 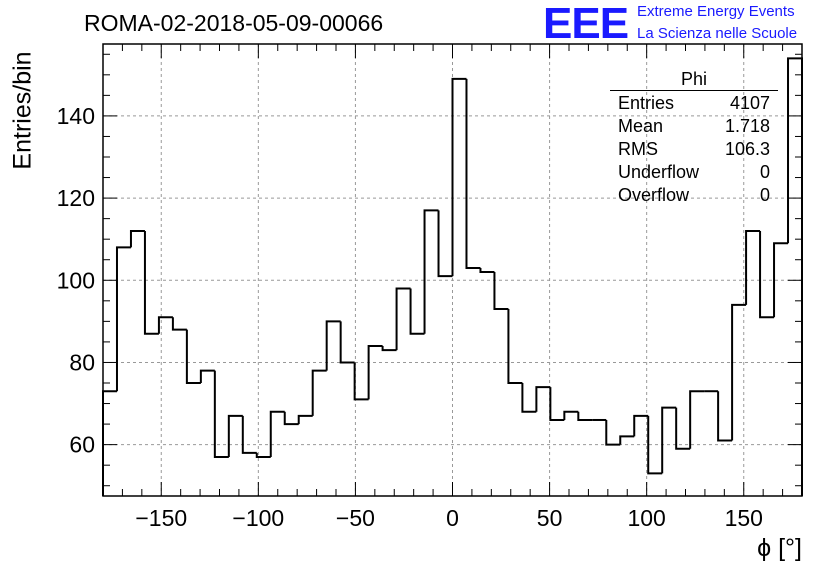 What do you see at coordinates (694, 80) in the screenshot?
I see `stats-title: Phi` at bounding box center [694, 80].